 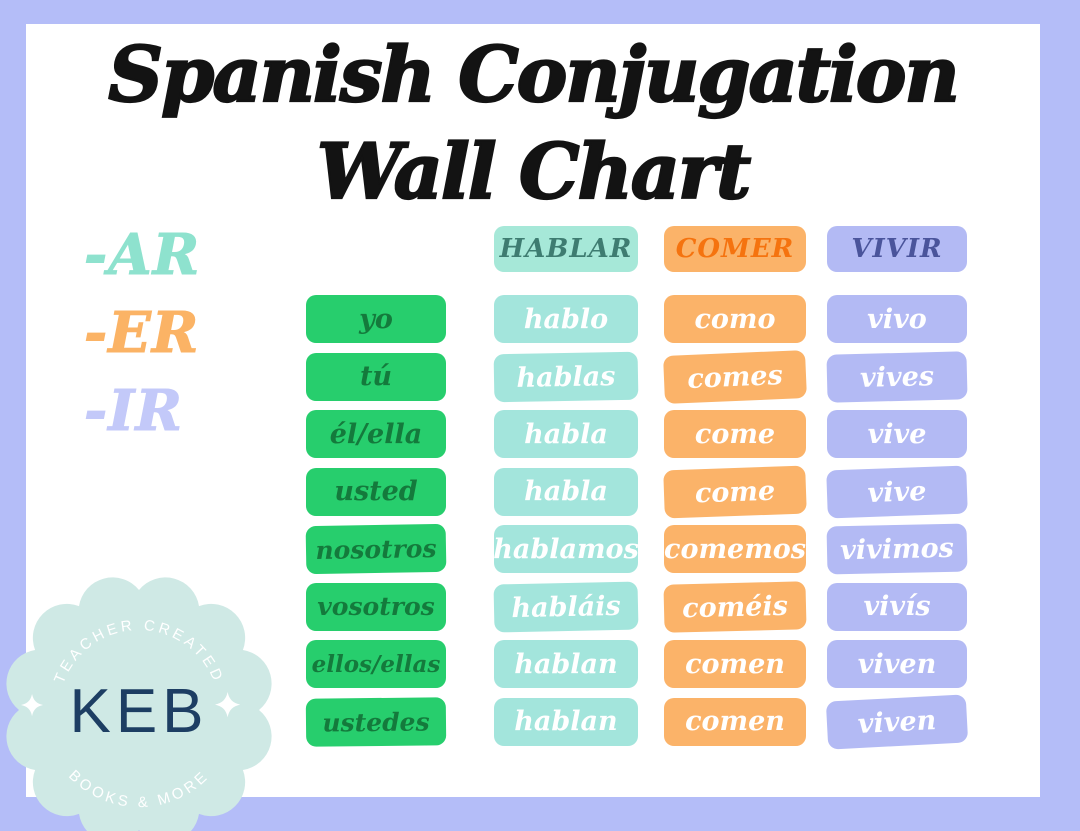 What do you see at coordinates (142, 333) in the screenshot?
I see `ending-er-label: -ER` at bounding box center [142, 333].